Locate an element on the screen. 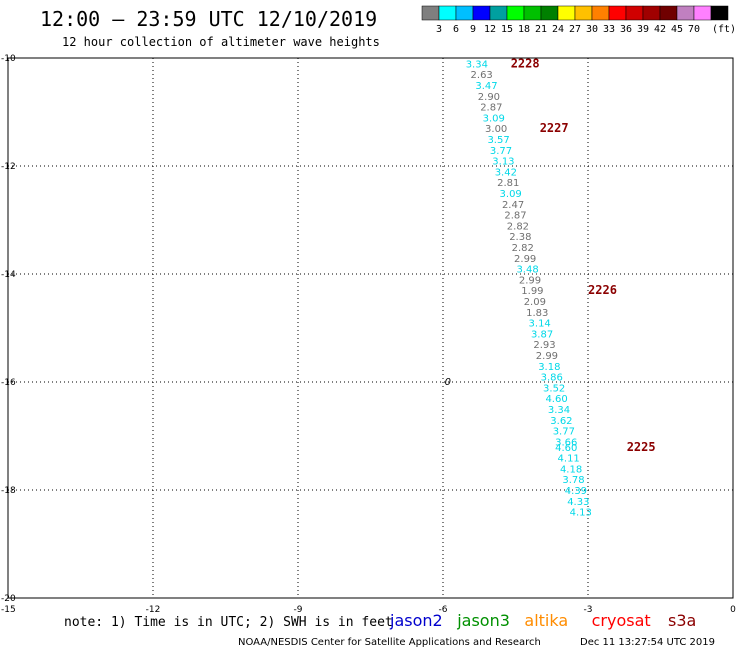 The width and height of the screenshot is (740, 650). land-marker: 0 is located at coordinates (448, 382).